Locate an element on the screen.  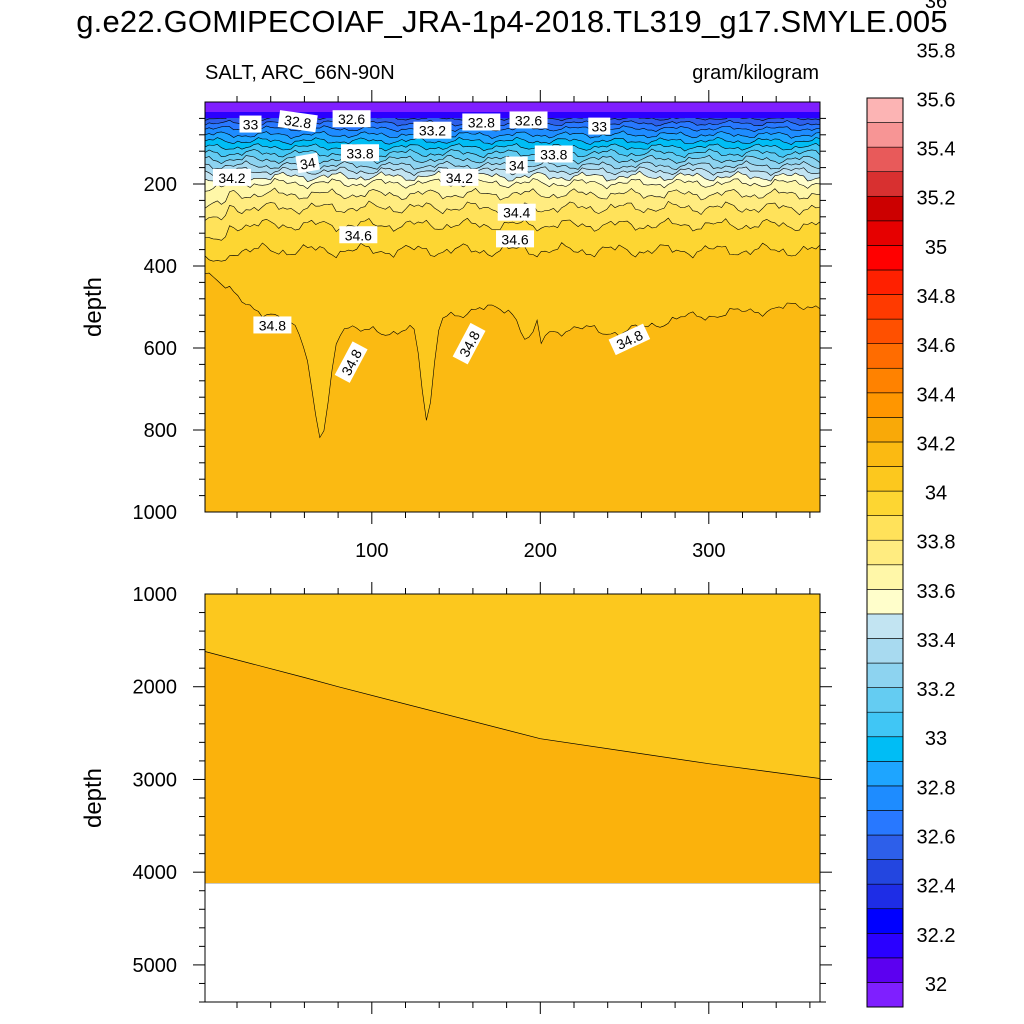
lower-ylabel: depth is located at coordinates (93, 798).